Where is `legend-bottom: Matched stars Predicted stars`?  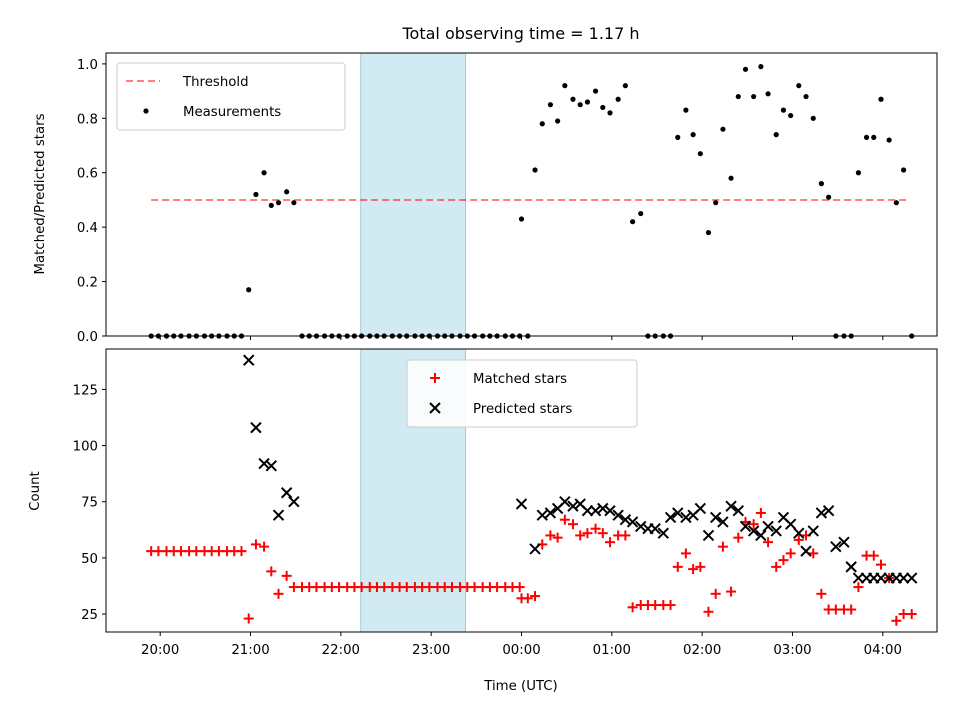 legend-bottom: Matched stars Predicted stars is located at coordinates (522, 393).